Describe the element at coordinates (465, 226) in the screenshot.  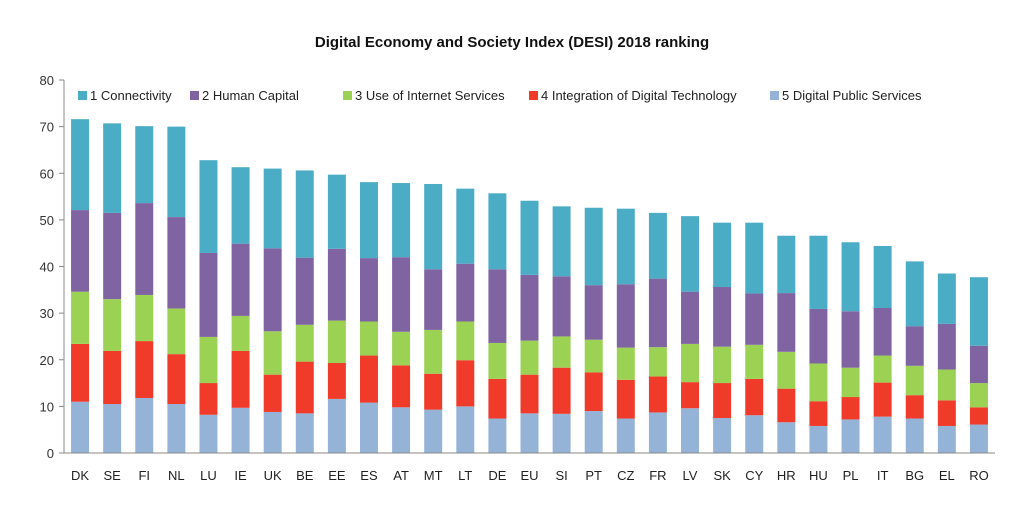
I see `bar-lt-1-connectivity` at that location.